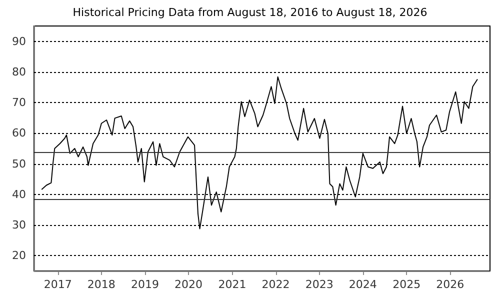 The height and width of the screenshot is (300, 500). What do you see at coordinates (19, 255) in the screenshot?
I see `y-tick-label: 20` at bounding box center [19, 255].